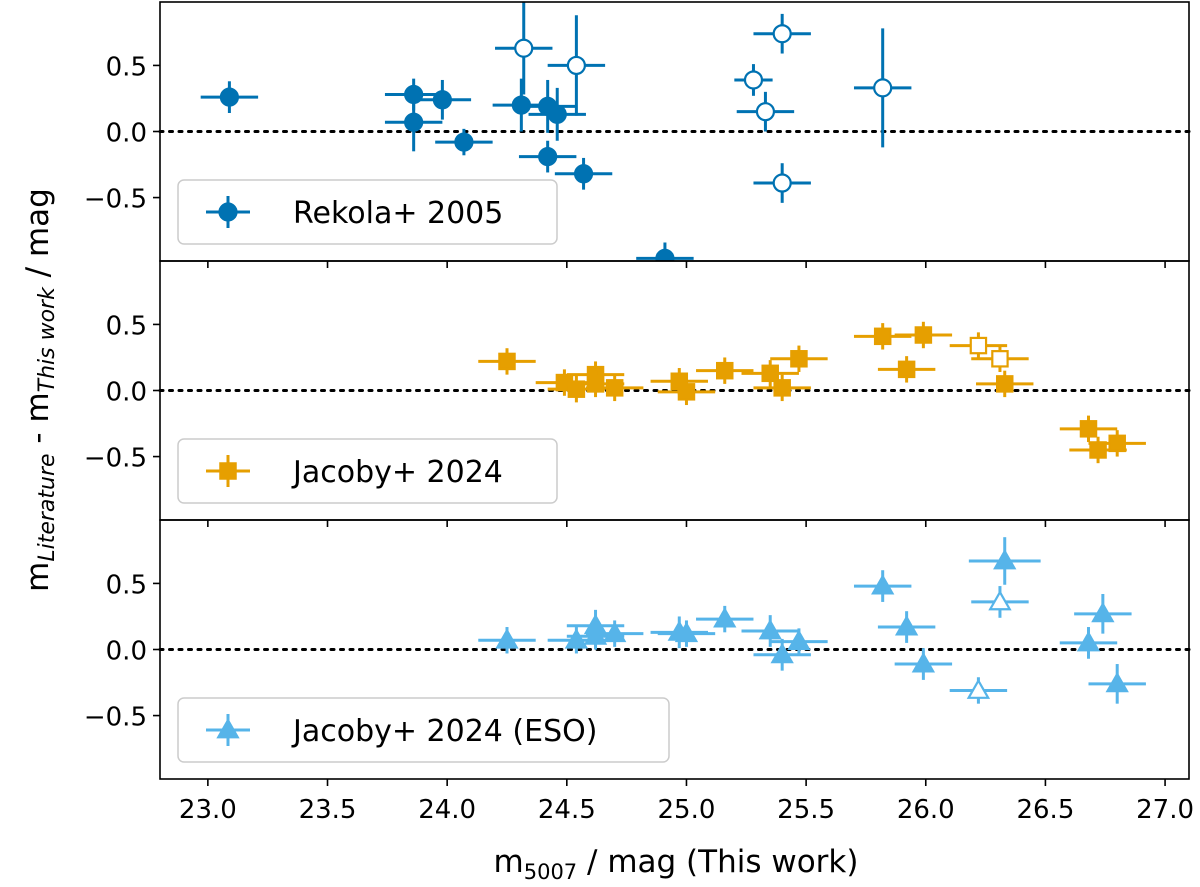 The image size is (1200, 887). I want to click on x-tick-label: 24.5, so click(567, 810).